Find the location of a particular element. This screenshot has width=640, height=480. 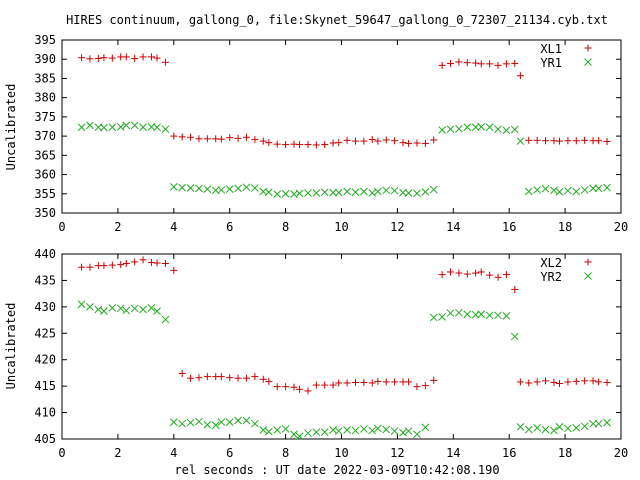

x-tick-label: 16 is located at coordinates (509, 453).